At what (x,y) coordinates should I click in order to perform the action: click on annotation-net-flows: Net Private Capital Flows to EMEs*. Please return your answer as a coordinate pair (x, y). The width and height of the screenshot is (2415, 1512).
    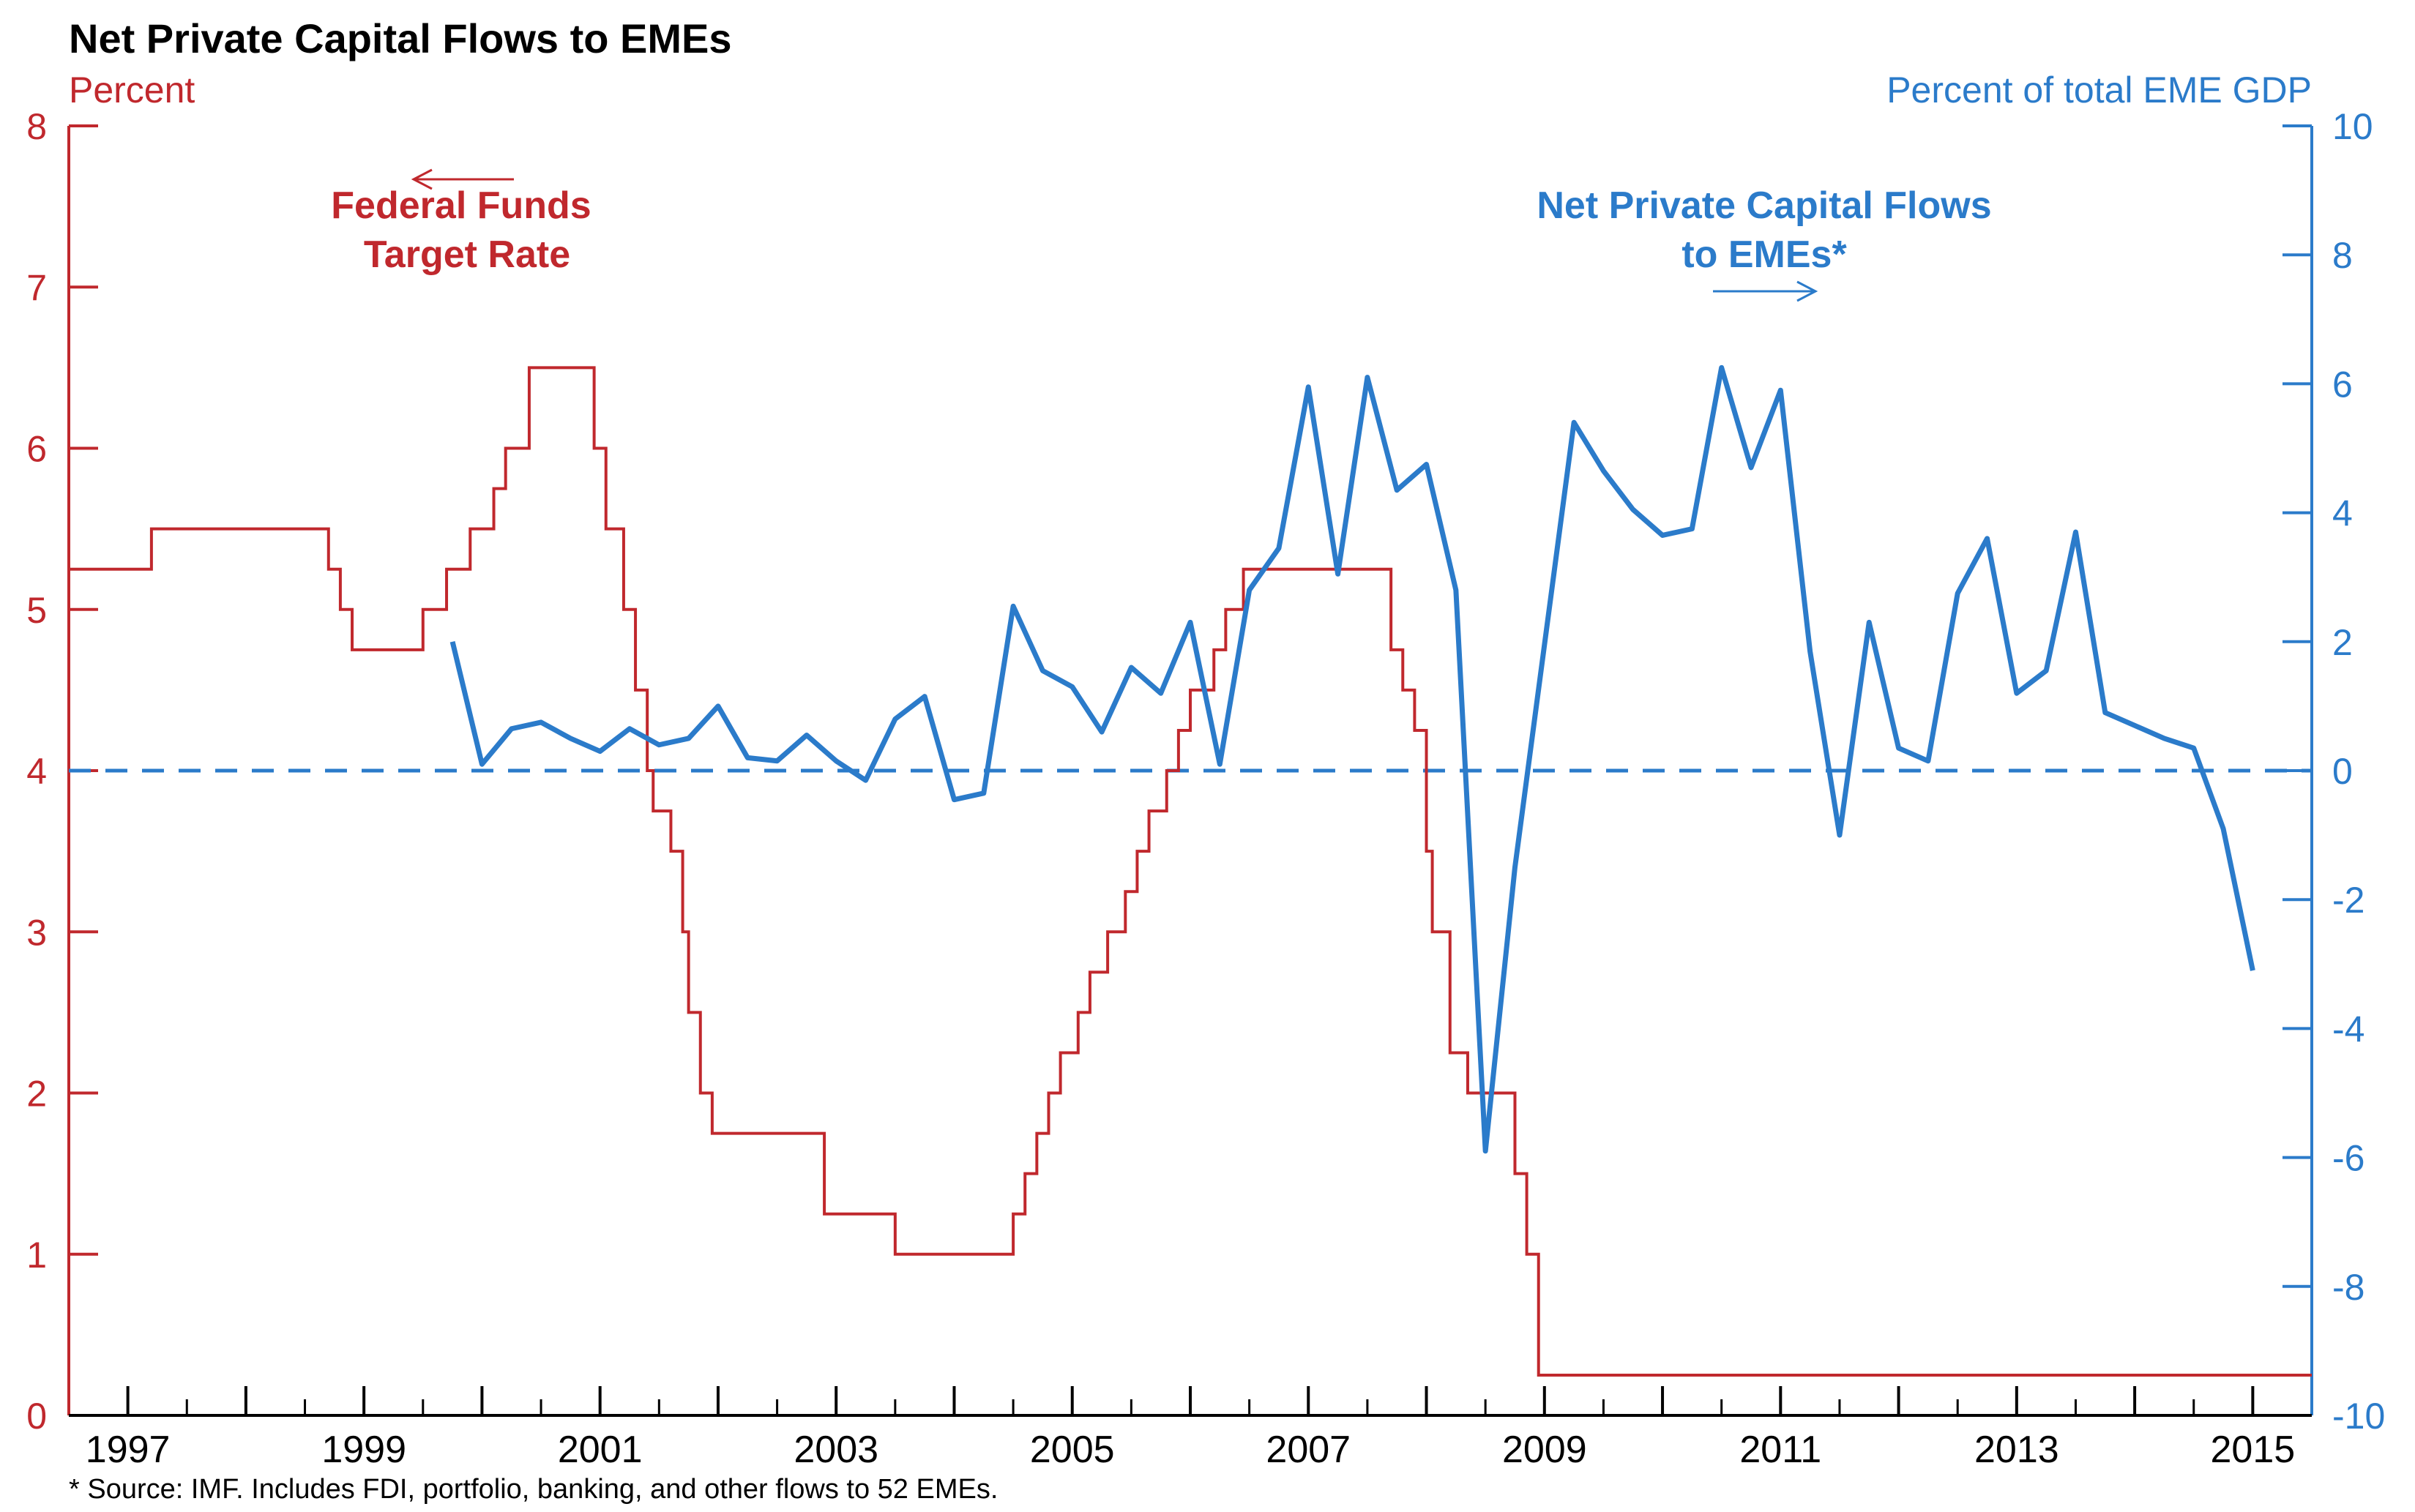
    Looking at the image, I should click on (1764, 243).